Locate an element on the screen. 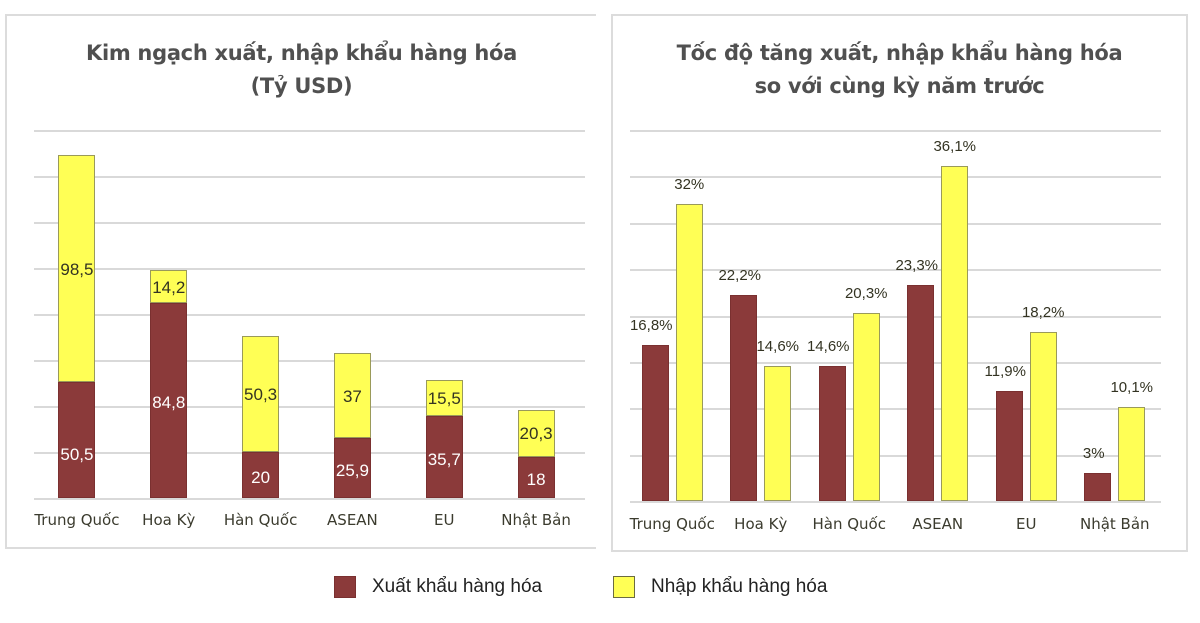 The height and width of the screenshot is (623, 1200). export-bar-segment: 84,8 is located at coordinates (169, 400).